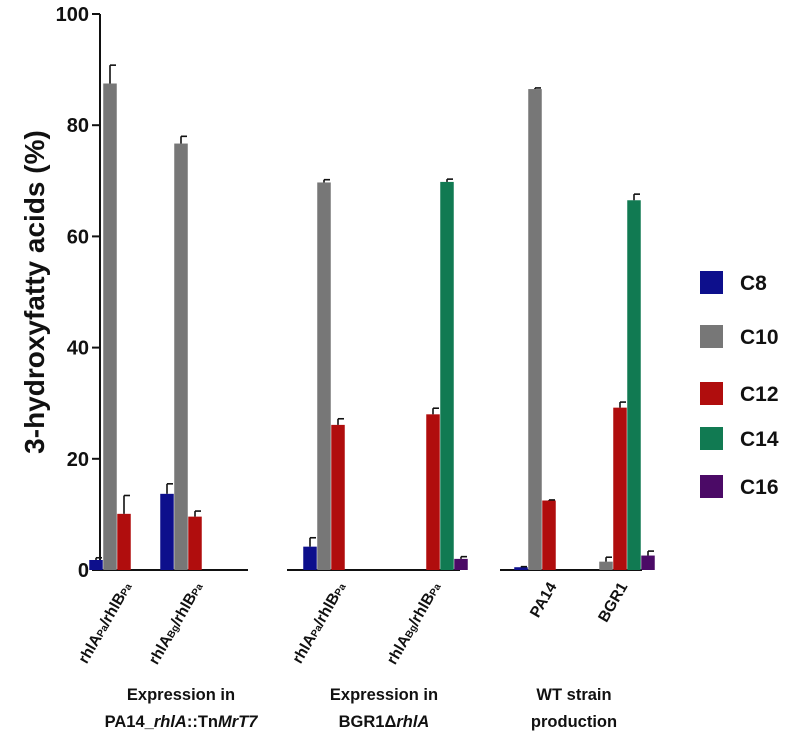 The height and width of the screenshot is (741, 800). I want to click on category-label-part: BGR1, so click(613, 602).